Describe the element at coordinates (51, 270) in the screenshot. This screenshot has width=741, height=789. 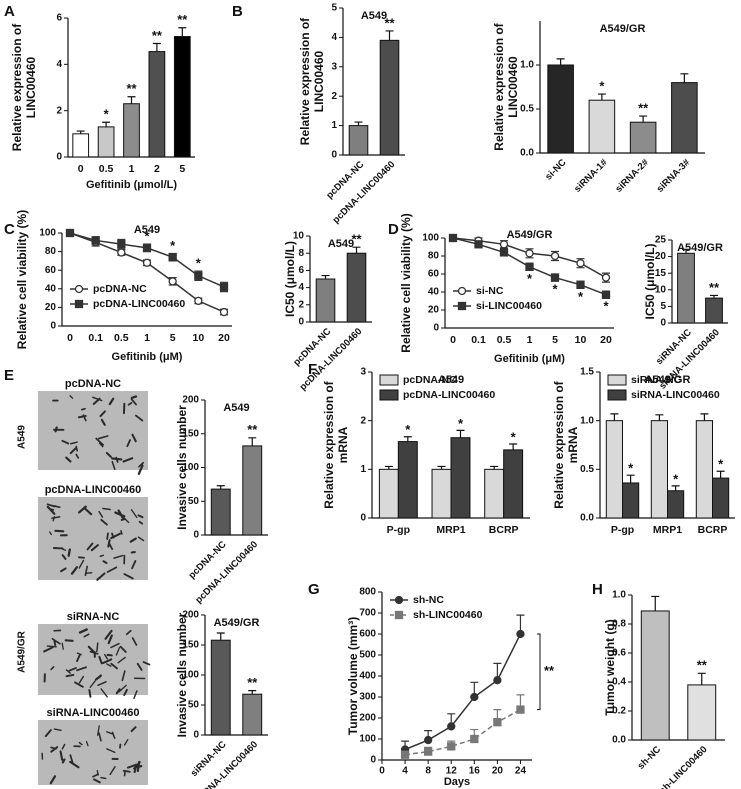
I see `y-tick-label: 60` at that location.